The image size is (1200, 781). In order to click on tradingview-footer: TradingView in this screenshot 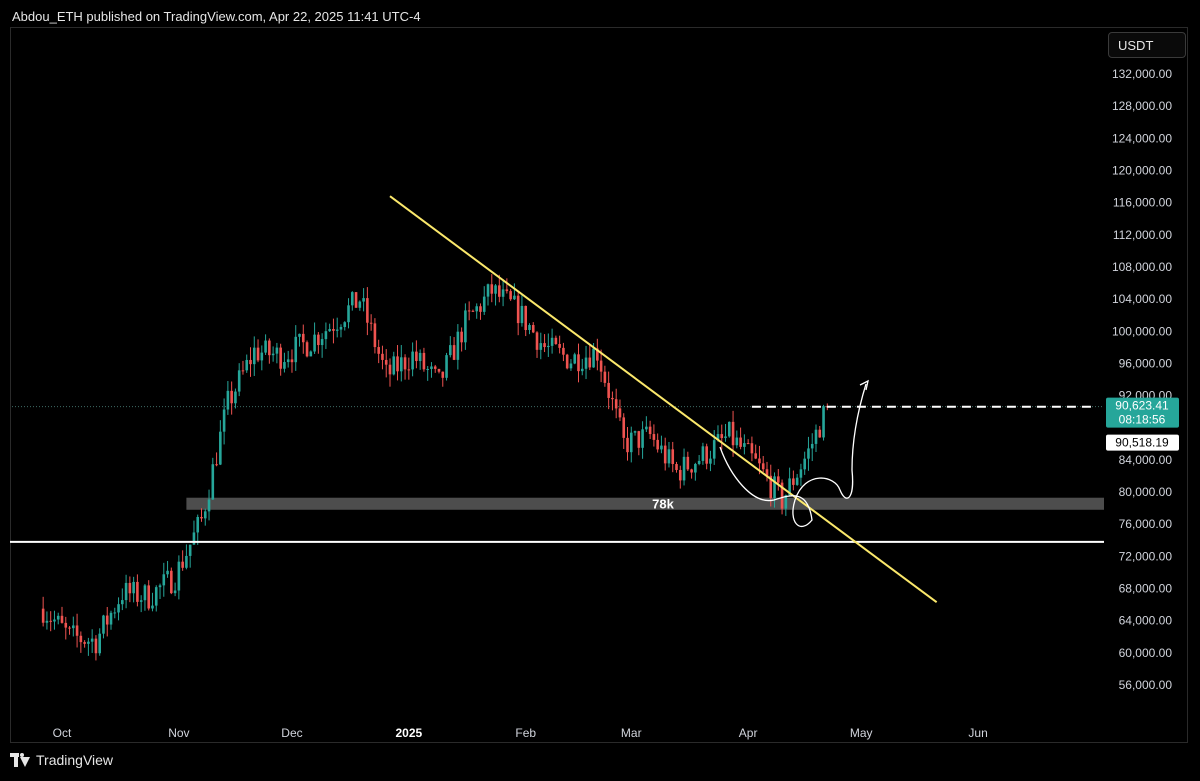, I will do `click(61, 760)`.